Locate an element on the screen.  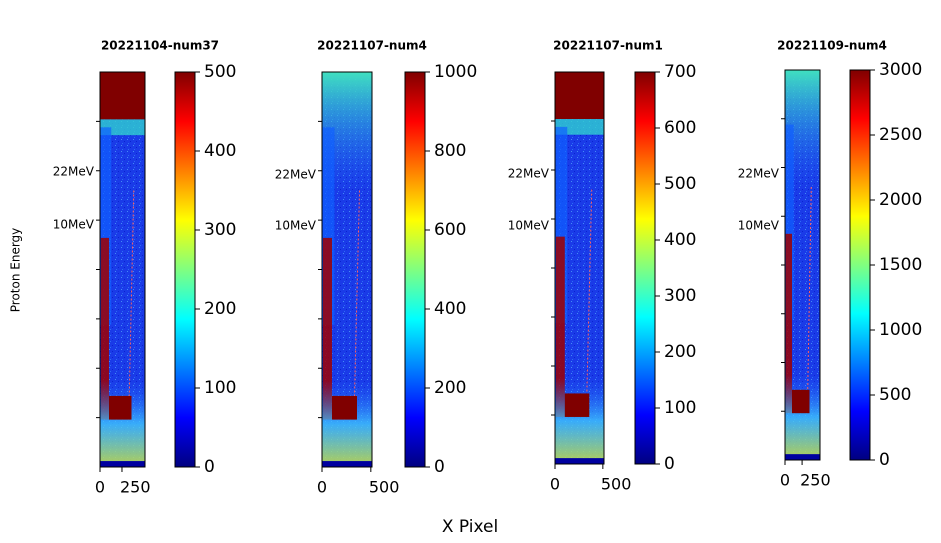
colorbar-tick-label: 2500 is located at coordinates (900, 135).